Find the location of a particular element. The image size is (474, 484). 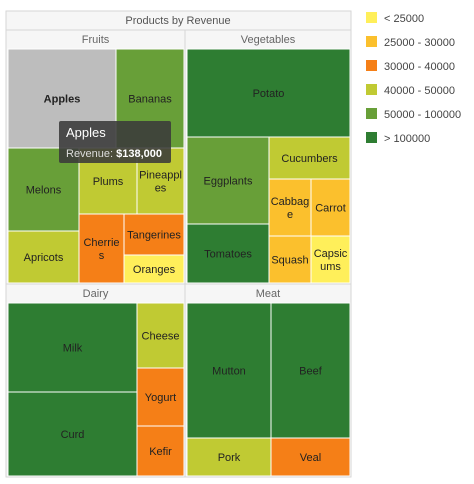

cell-apricots is located at coordinates (43, 257).